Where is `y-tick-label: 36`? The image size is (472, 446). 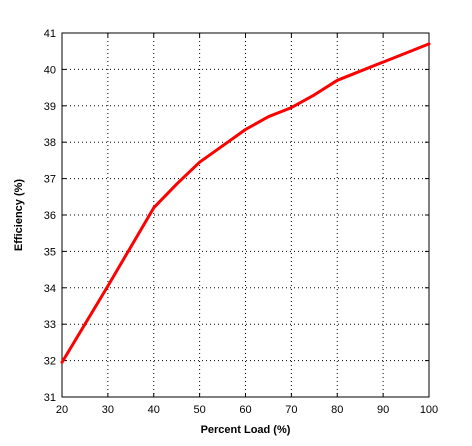
y-tick-label: 36 is located at coordinates (50, 216).